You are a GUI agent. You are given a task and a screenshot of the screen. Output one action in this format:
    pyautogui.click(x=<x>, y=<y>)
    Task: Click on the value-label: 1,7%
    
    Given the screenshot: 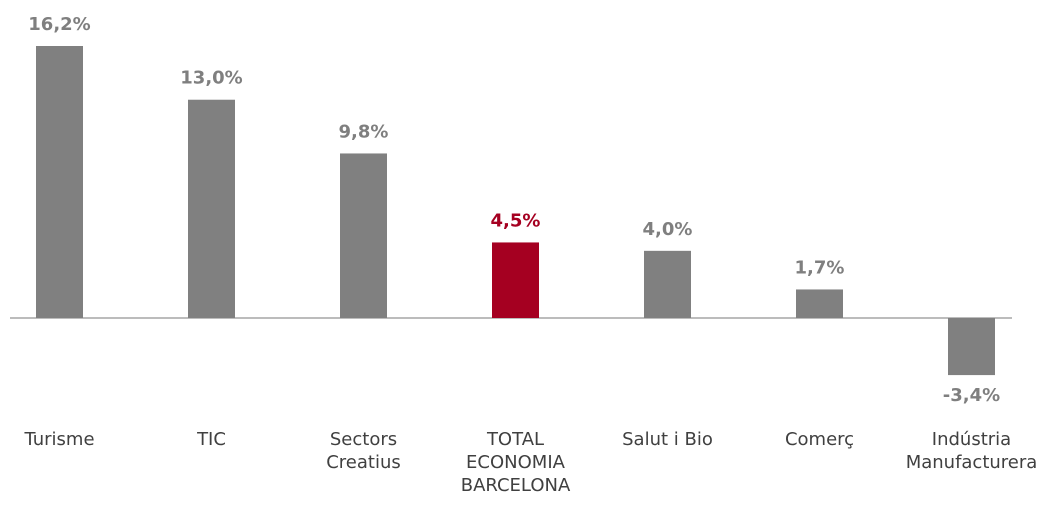 What is the action you would take?
    pyautogui.click(x=820, y=267)
    